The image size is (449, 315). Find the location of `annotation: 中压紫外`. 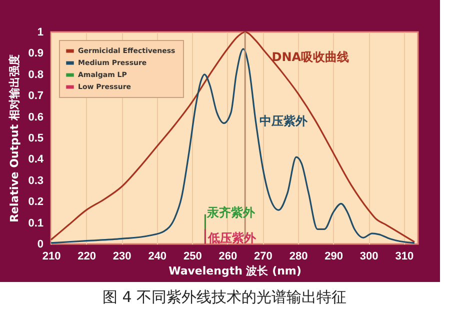

annotation: 中压紫外 is located at coordinates (284, 121).